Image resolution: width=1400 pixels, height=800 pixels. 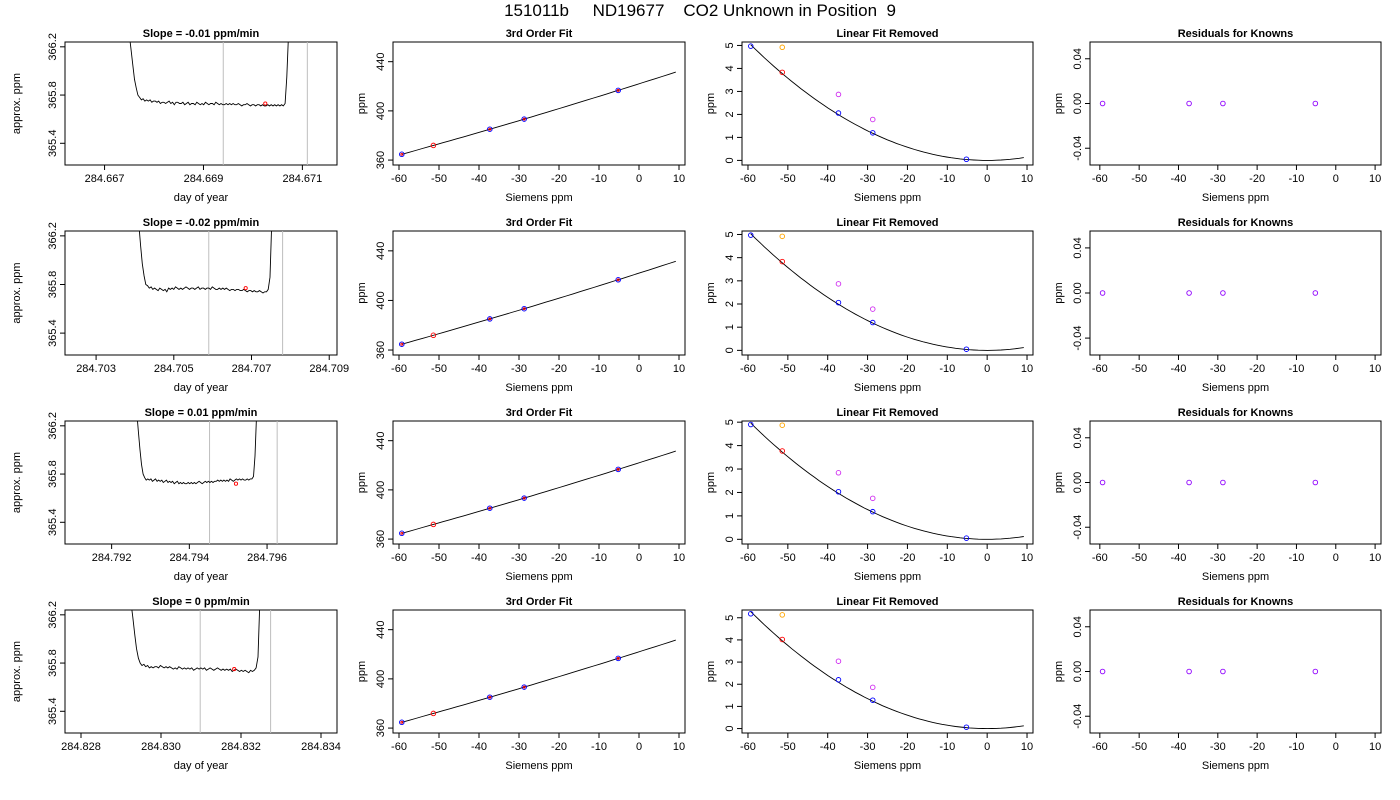 What do you see at coordinates (112, 558) in the screenshot?
I see `x-tick-label: 284.792` at bounding box center [112, 558].